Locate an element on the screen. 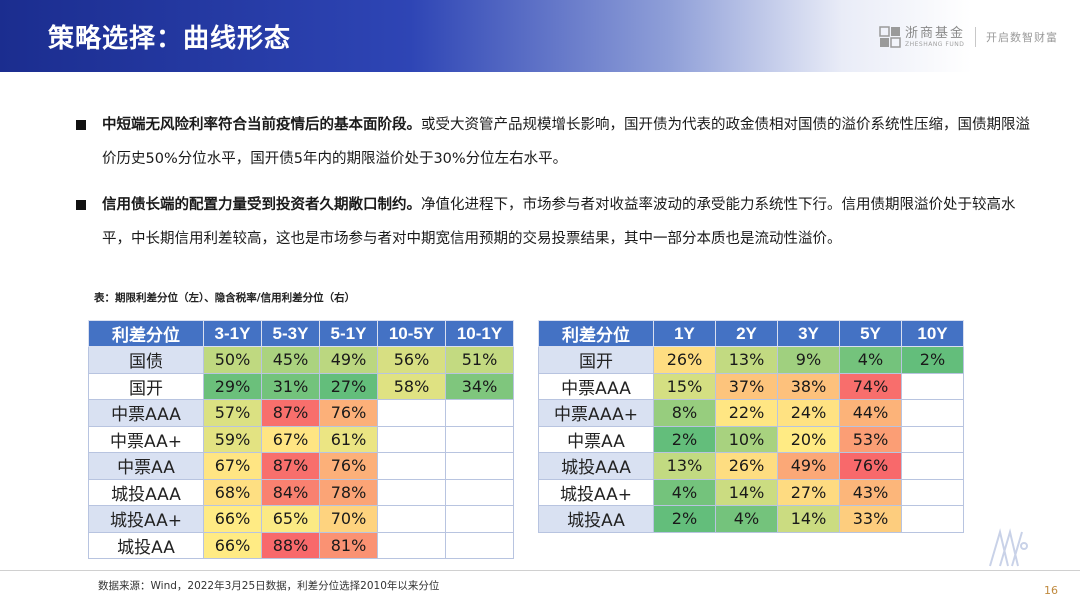 Image resolution: width=1080 pixels, height=608 pixels. percentile-cell: 70% is located at coordinates (348, 519).